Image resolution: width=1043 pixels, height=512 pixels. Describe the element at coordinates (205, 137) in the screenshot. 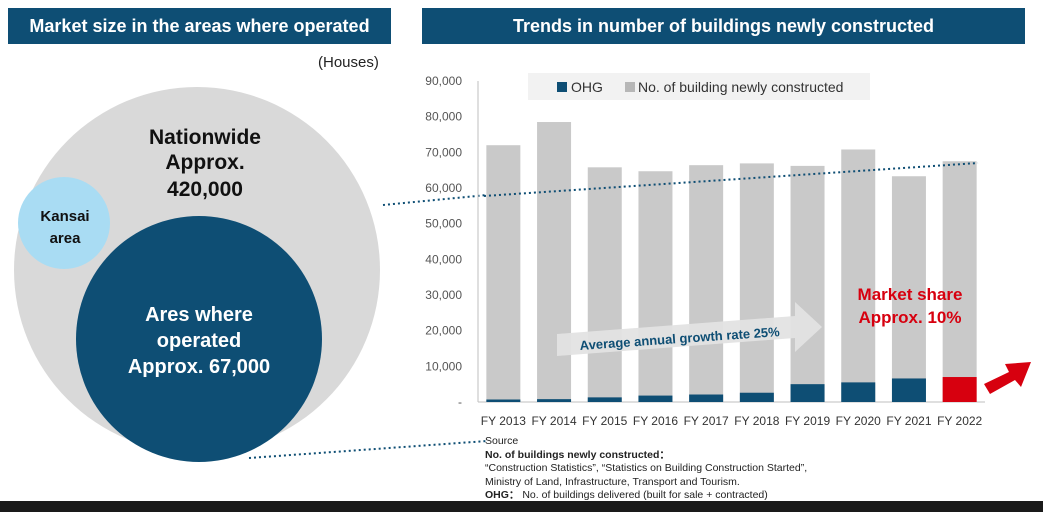

I see `nationwide-label-line1: Nationwide` at that location.